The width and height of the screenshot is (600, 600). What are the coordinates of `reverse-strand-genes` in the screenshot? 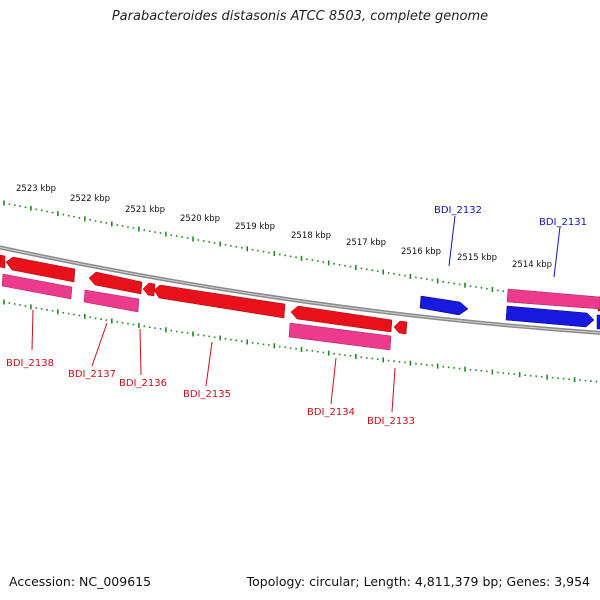 It's located at (552, 317).